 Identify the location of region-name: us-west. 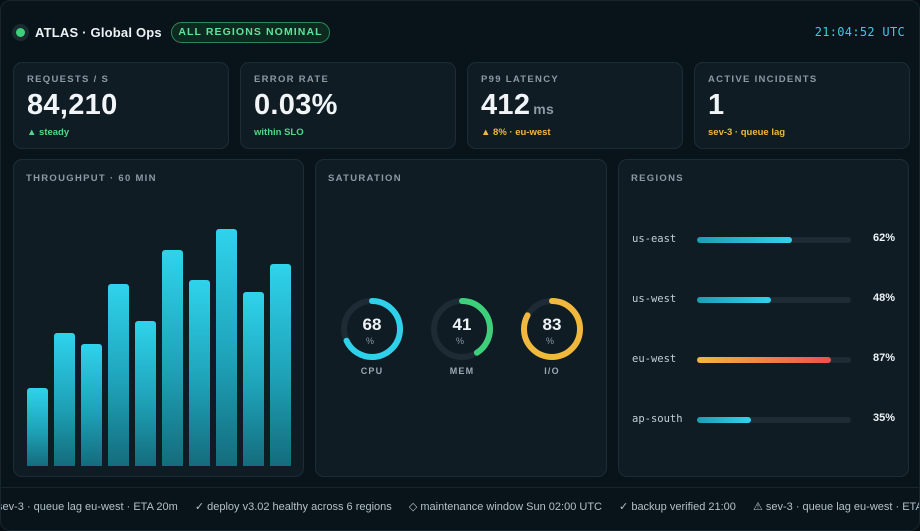
(654, 299).